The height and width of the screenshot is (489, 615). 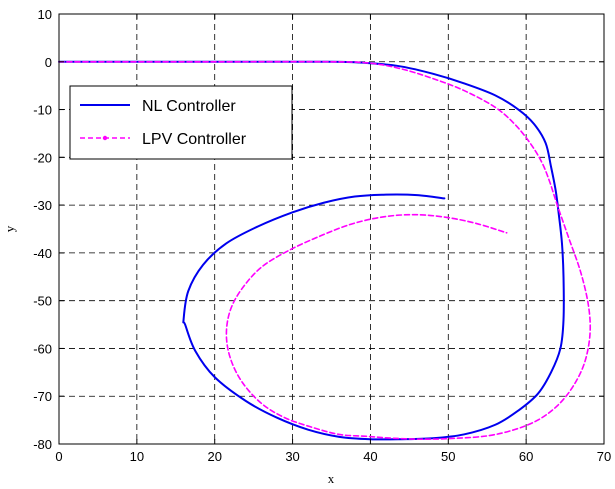 I want to click on legend-label-lpv: LPV Controller, so click(x=194, y=139).